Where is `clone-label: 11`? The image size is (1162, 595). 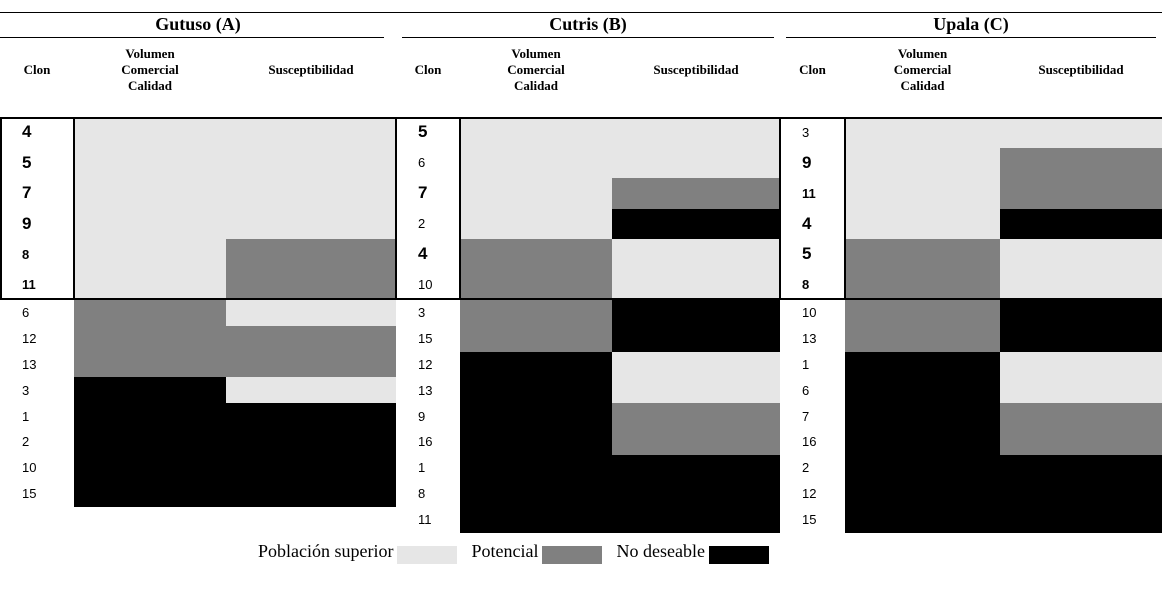 clone-label: 11 is located at coordinates (425, 519).